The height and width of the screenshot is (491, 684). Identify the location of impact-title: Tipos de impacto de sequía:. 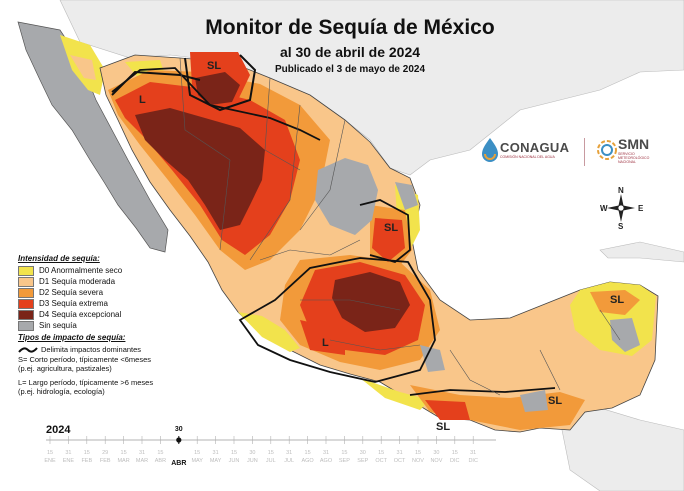
(72, 337).